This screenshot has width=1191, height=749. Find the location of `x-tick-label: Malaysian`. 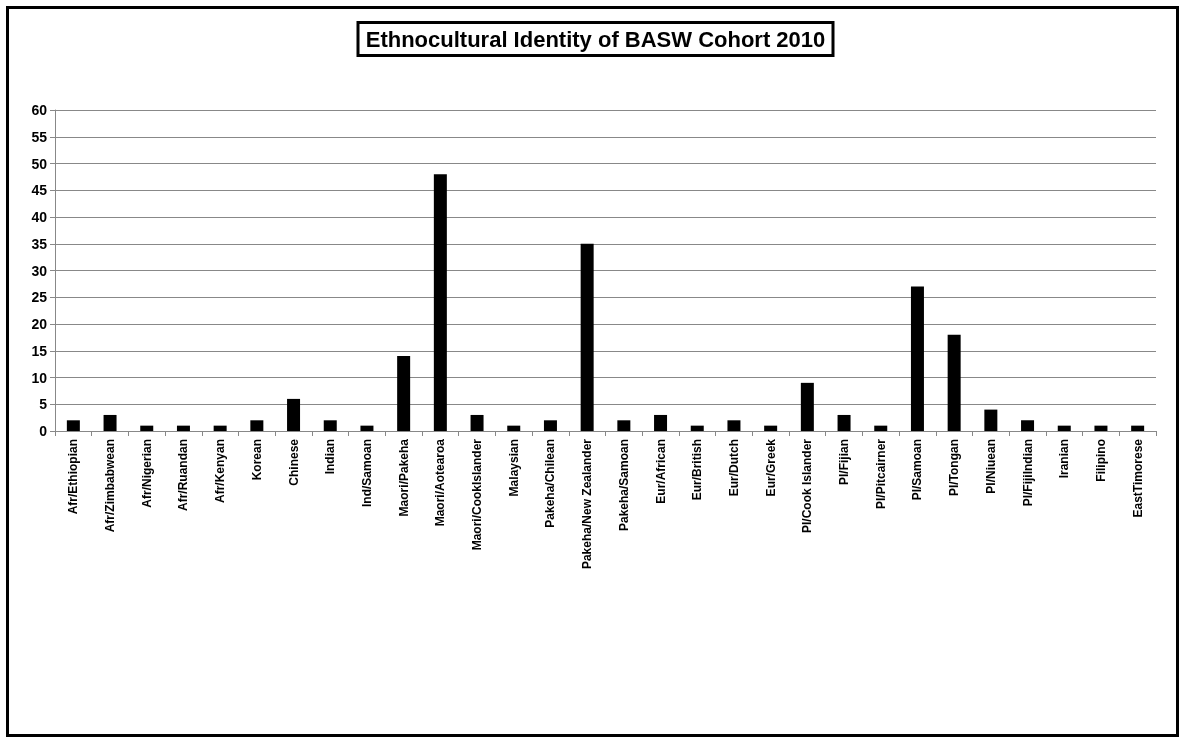

x-tick-label: Malaysian is located at coordinates (513, 468).